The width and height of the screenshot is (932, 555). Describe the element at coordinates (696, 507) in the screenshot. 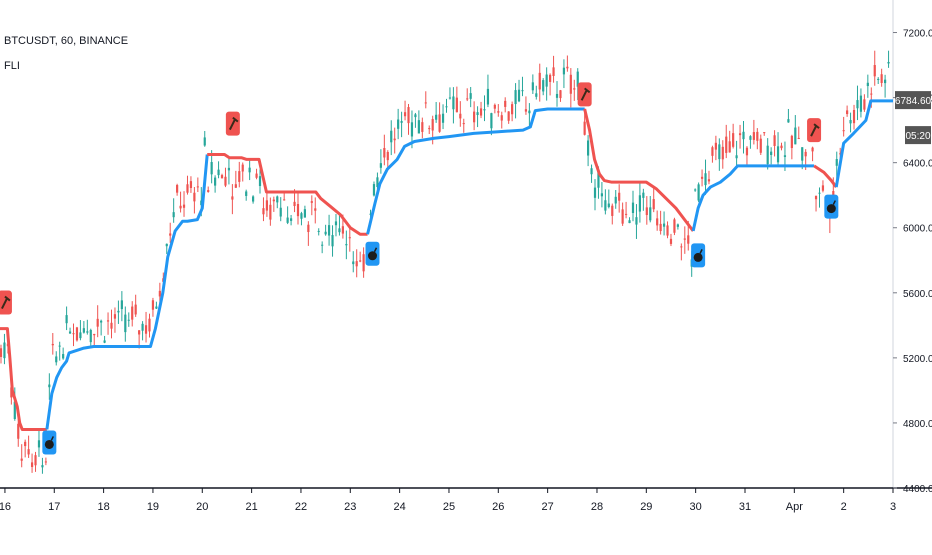

I see `time-tick-label: 30` at that location.